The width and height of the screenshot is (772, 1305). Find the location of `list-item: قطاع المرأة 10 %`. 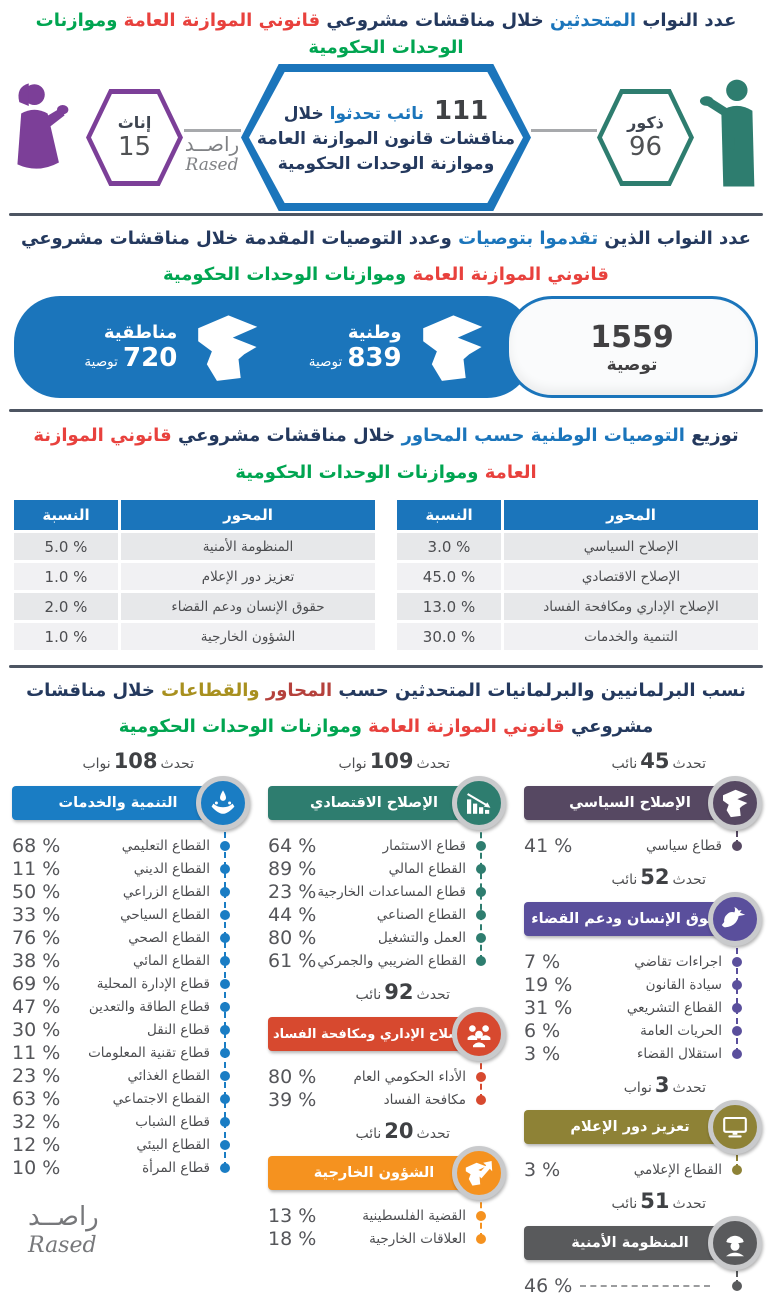

list-item: قطاع المرأة 10 % is located at coordinates (130, 1167).